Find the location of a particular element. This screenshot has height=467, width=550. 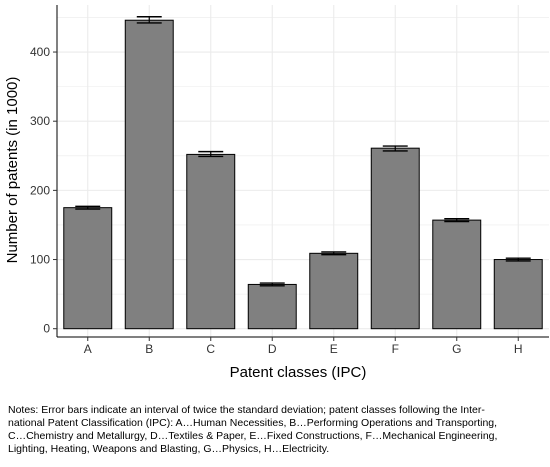

bar-h is located at coordinates (518, 294).